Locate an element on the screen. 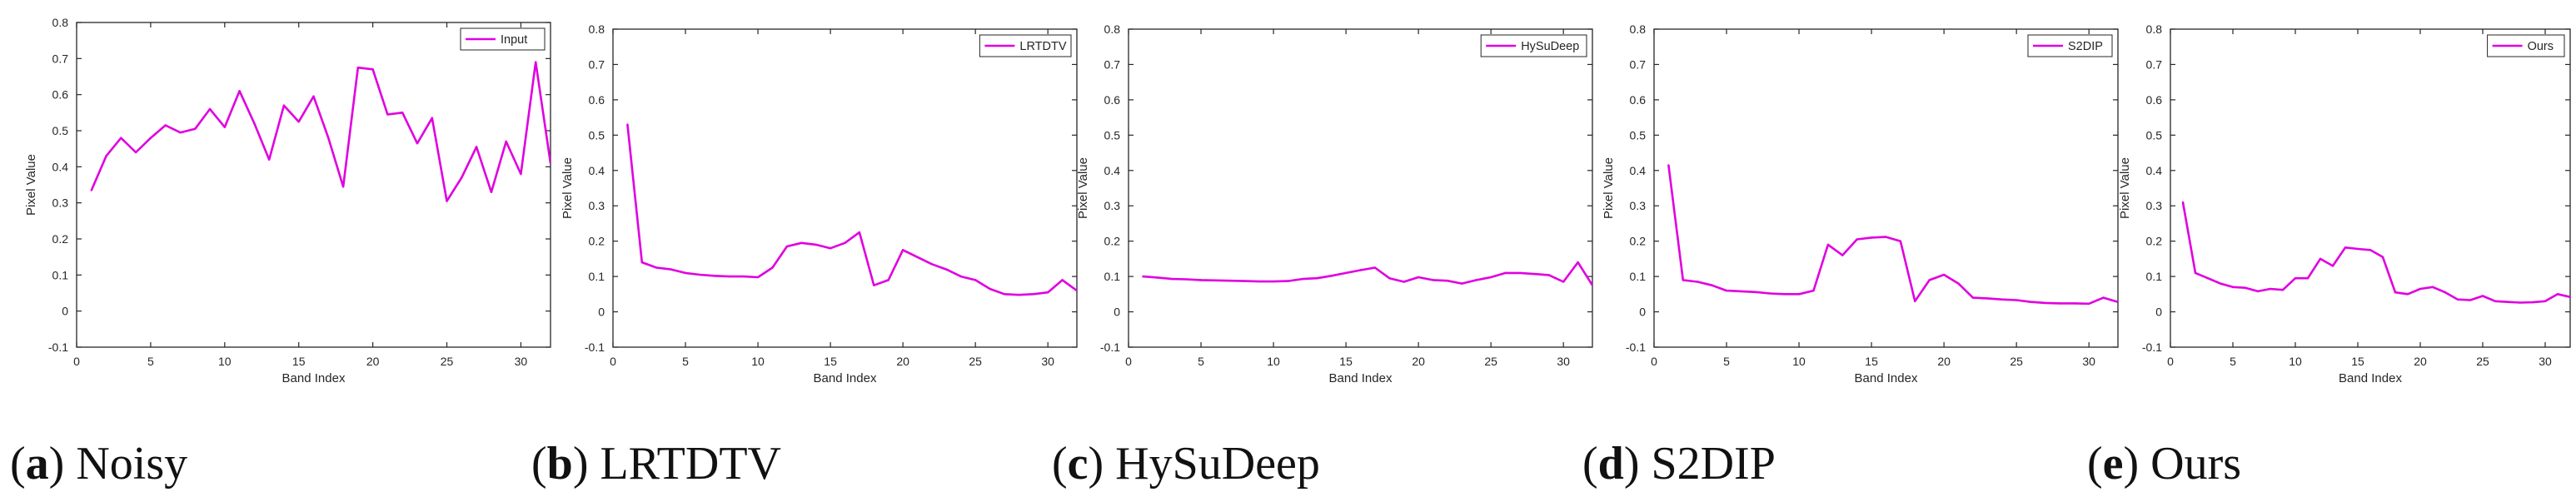 Image resolution: width=2576 pixels, height=502 pixels. x-tick-label: 25 is located at coordinates (447, 361).